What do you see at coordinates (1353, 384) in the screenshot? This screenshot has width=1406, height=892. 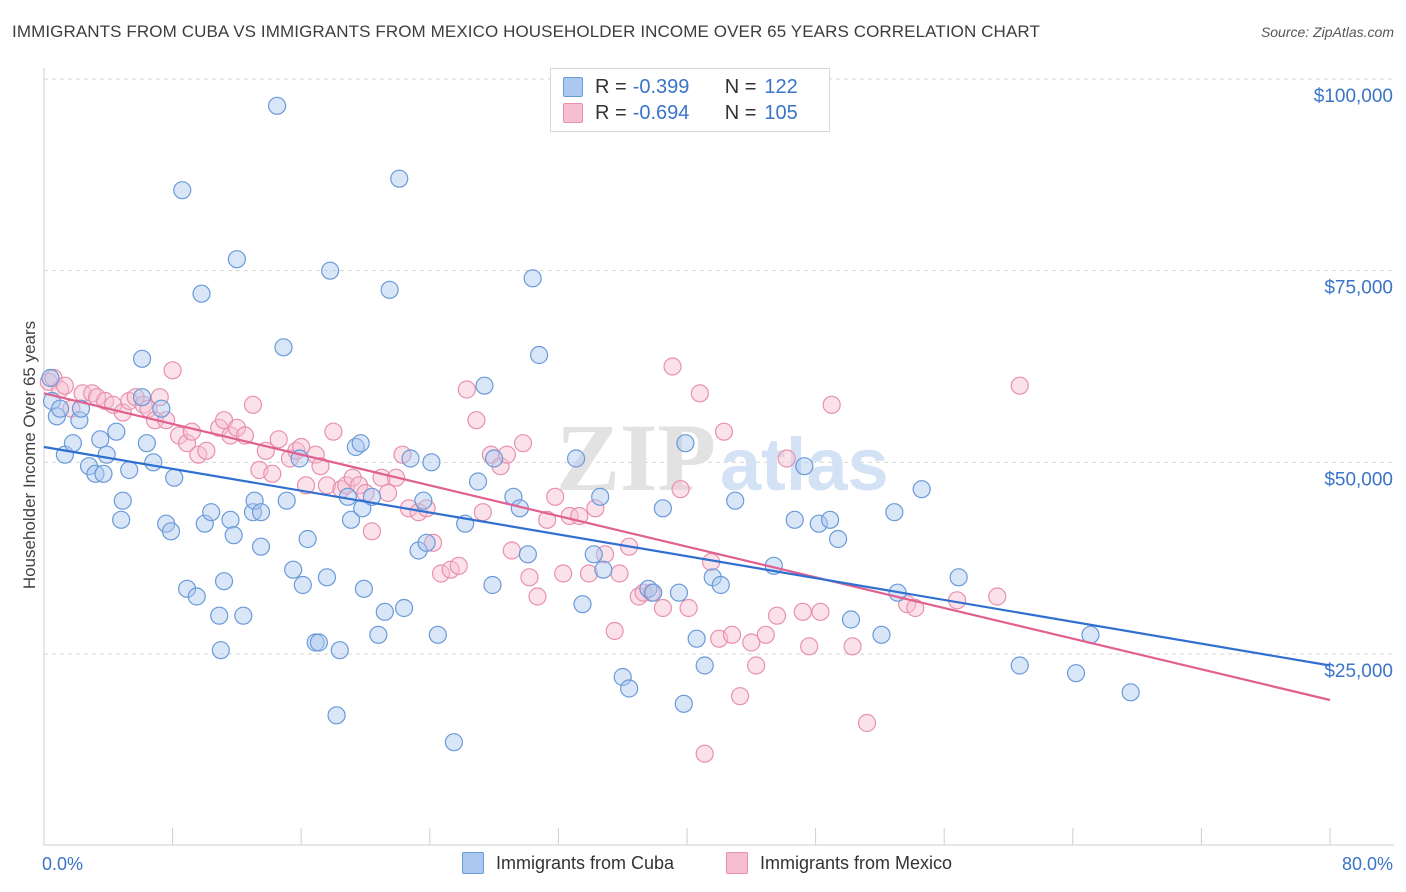 I see `y-tick-labels: $25,000 $50,000 $75,000 $100,000` at bounding box center [1353, 384].